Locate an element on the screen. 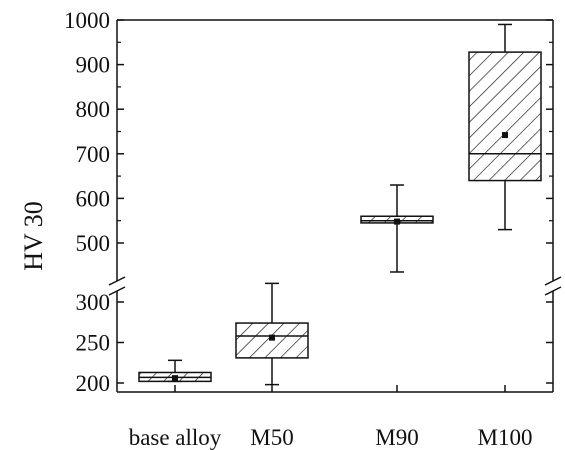  y-axis-title: HV 30 is located at coordinates (33, 236).